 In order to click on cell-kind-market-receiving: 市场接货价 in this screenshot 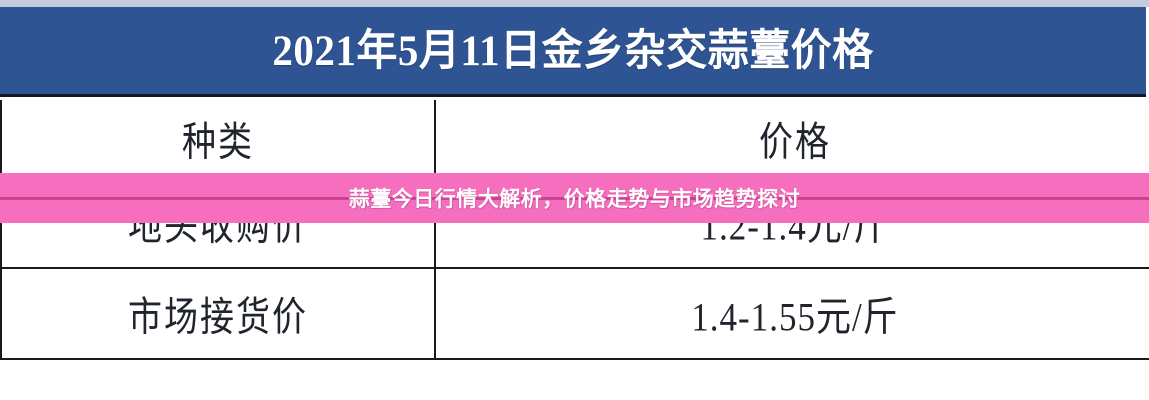, I will do `click(218, 314)`.